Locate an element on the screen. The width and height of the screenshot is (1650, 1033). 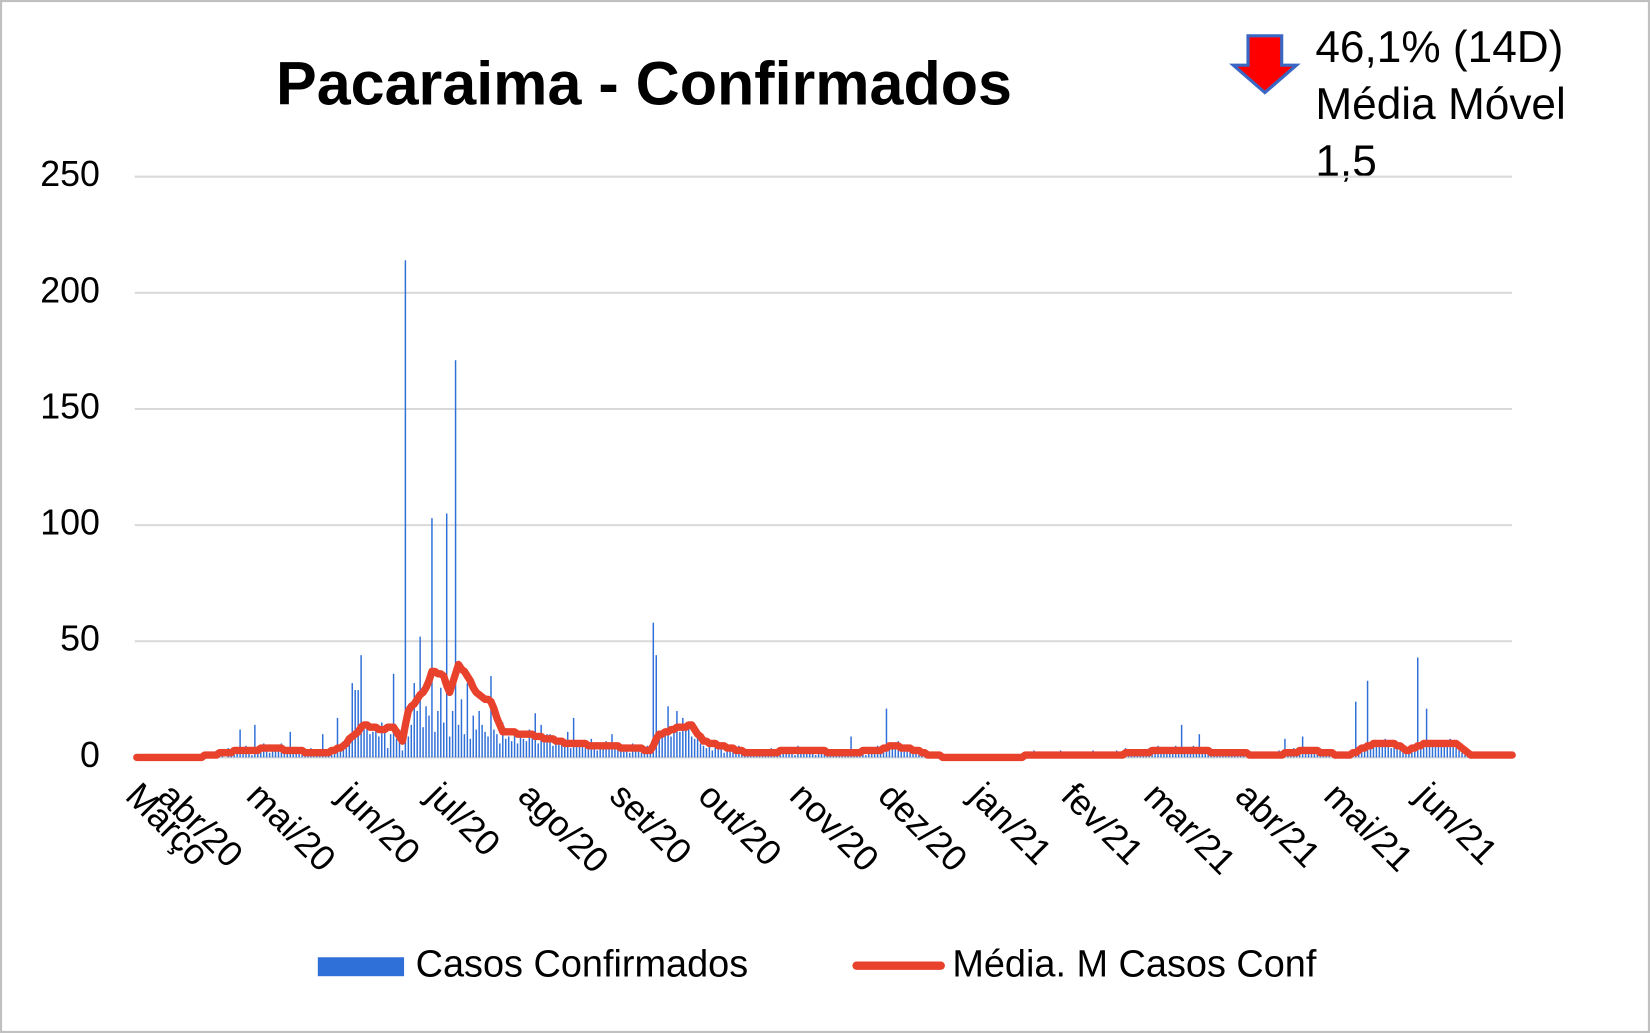
moving-average-line is located at coordinates (824, 711).